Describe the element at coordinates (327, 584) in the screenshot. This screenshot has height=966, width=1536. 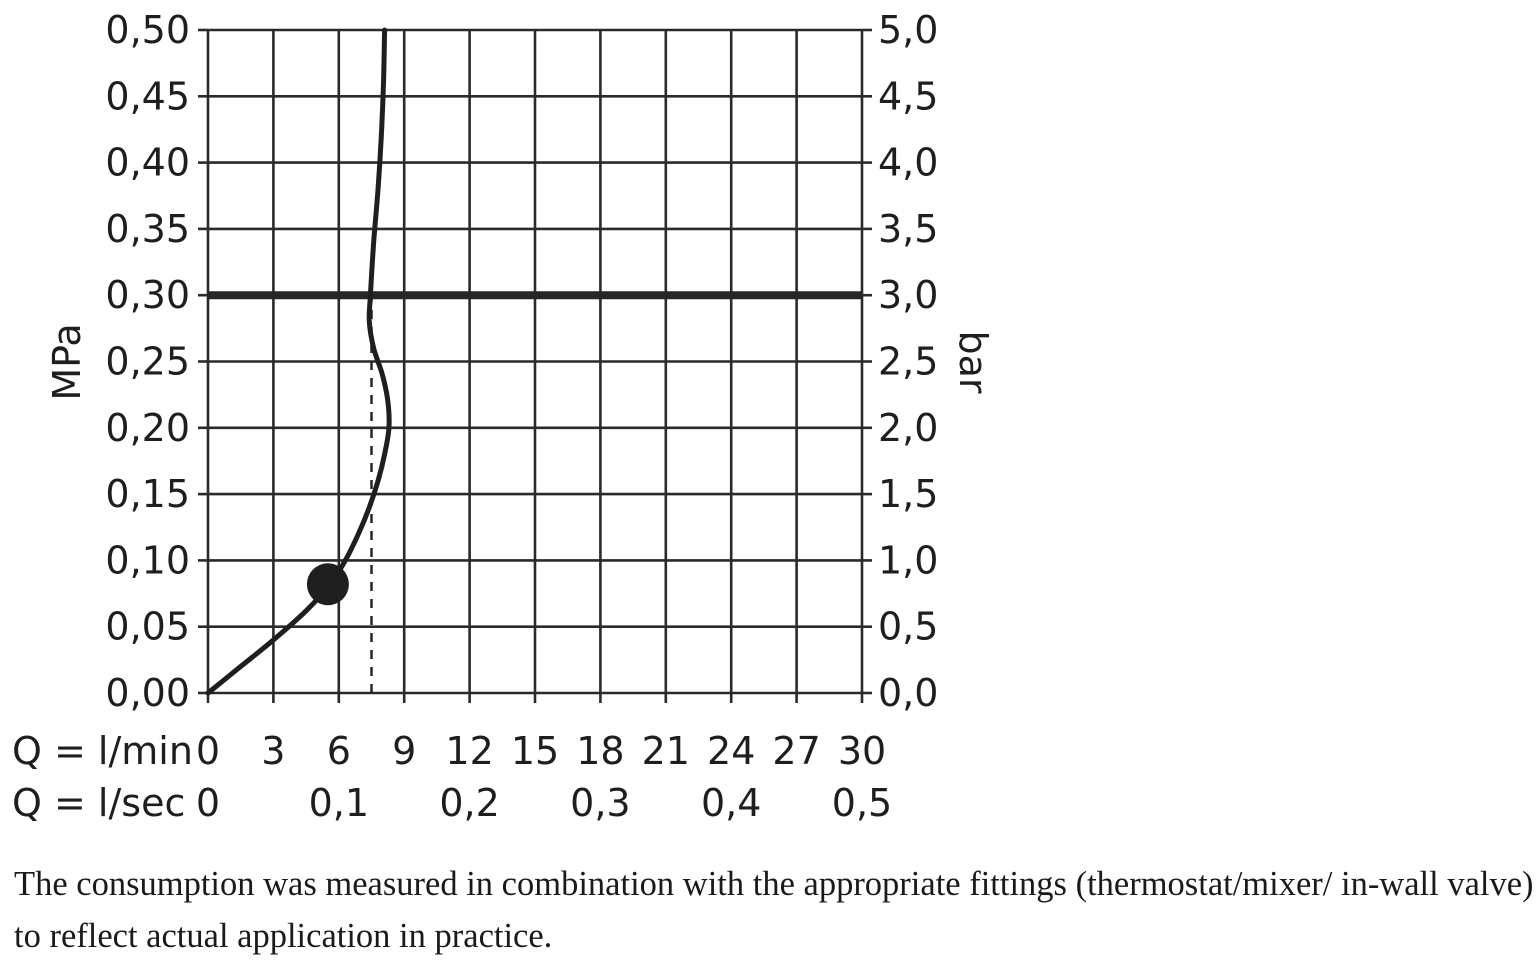
I see `marker-point` at that location.